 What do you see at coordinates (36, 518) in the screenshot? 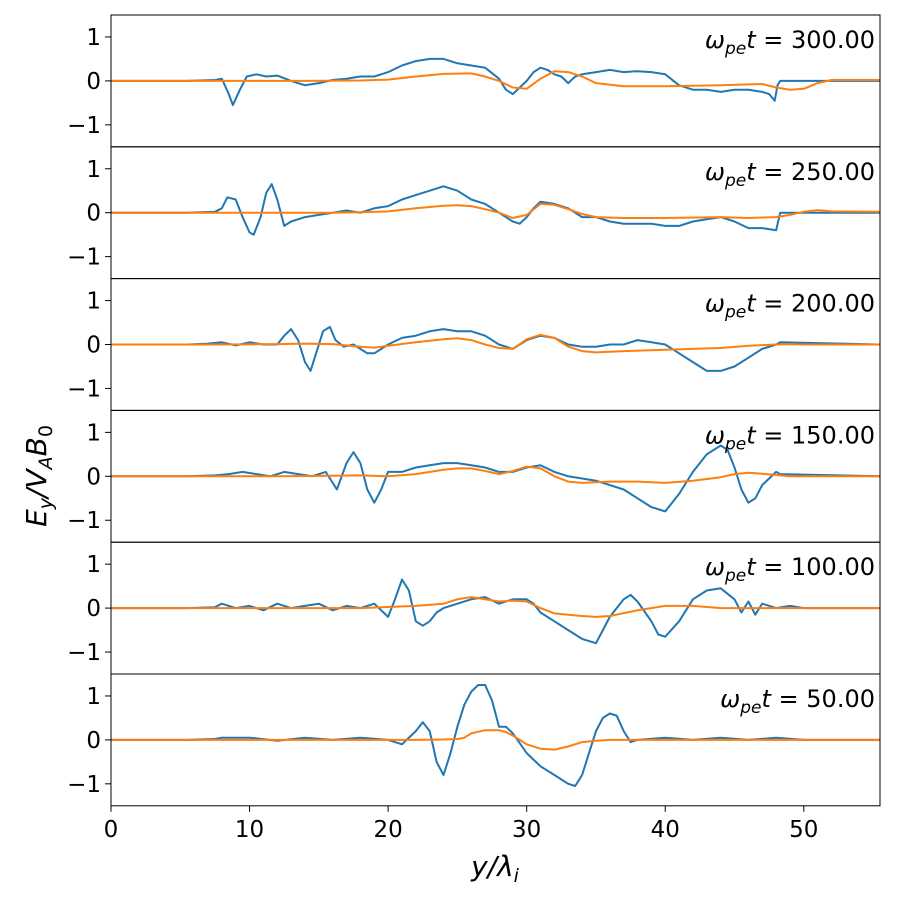
I see `y-axis-label-part-0: E` at bounding box center [36, 518].